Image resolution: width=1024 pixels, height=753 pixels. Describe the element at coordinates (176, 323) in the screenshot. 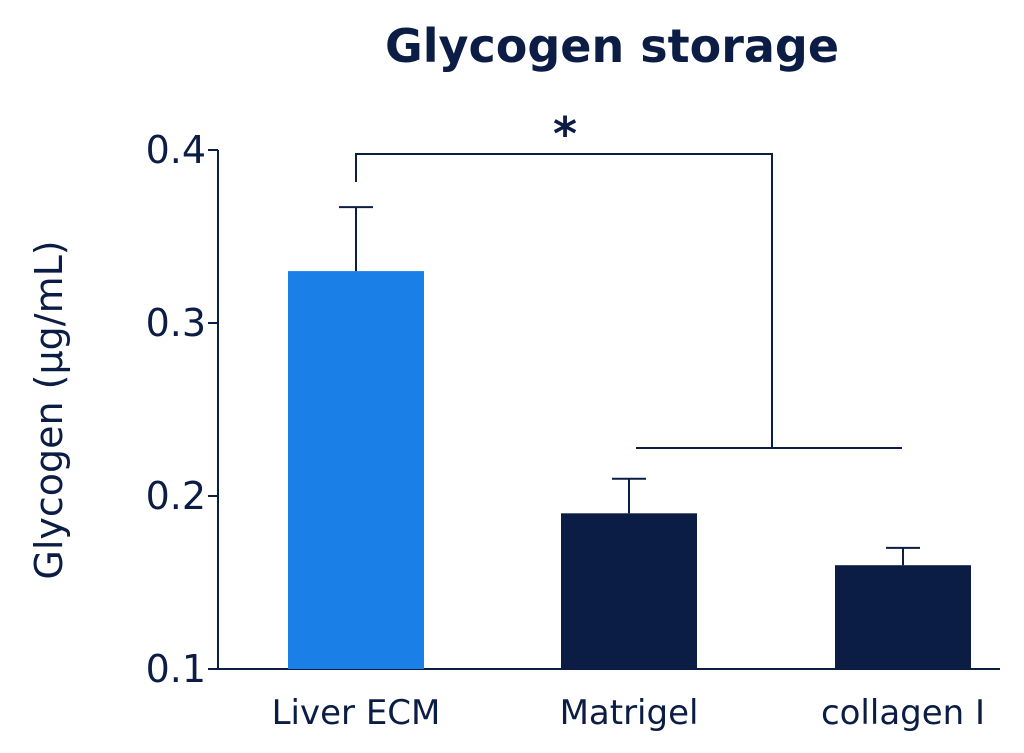

I see `y-tick-label: 0.3` at that location.